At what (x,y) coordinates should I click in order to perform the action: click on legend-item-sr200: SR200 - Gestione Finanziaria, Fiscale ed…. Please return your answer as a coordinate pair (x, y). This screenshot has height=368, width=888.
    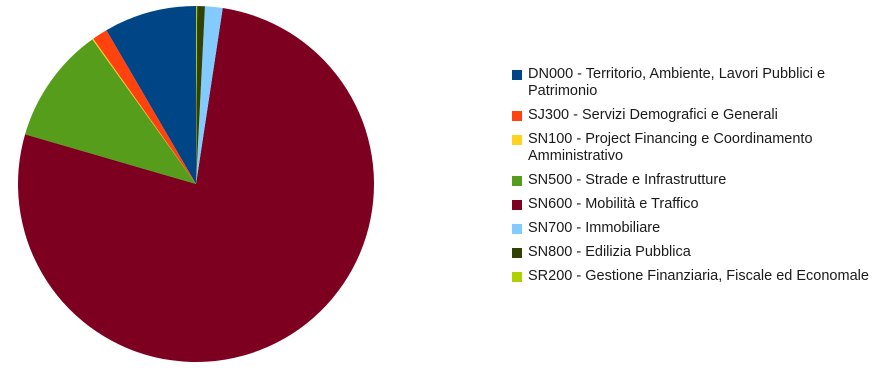
    Looking at the image, I should click on (697, 276).